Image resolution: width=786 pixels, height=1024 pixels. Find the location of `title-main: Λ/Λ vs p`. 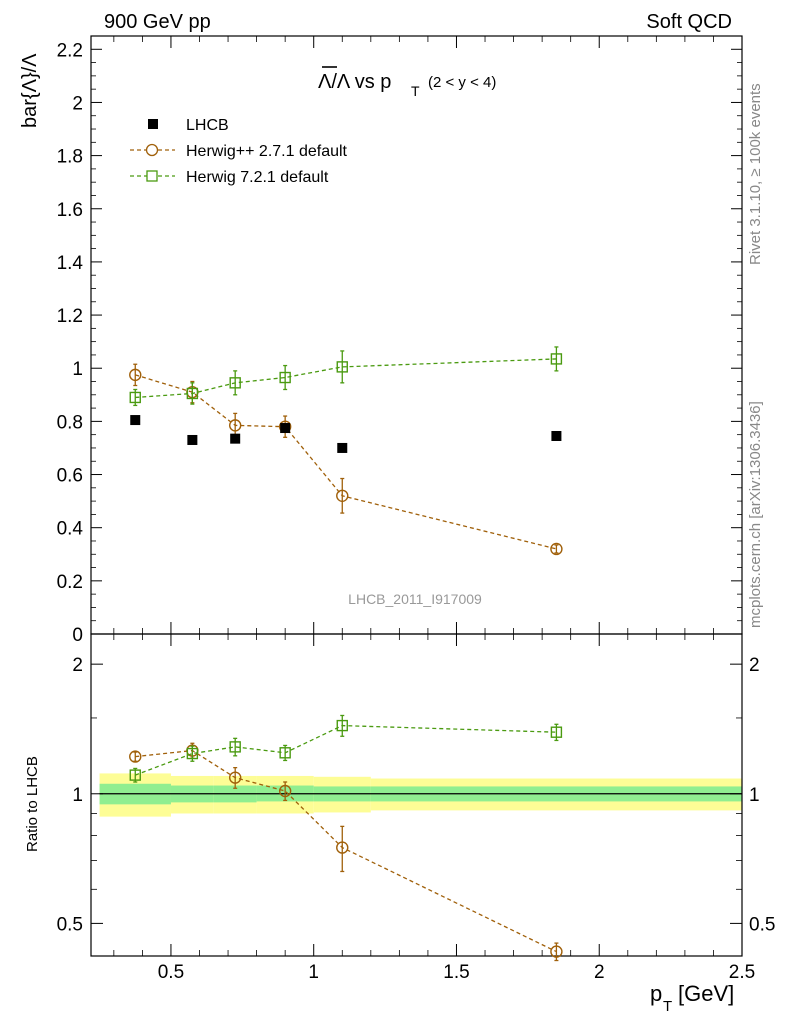

title-main: Λ/Λ vs p is located at coordinates (354, 82).